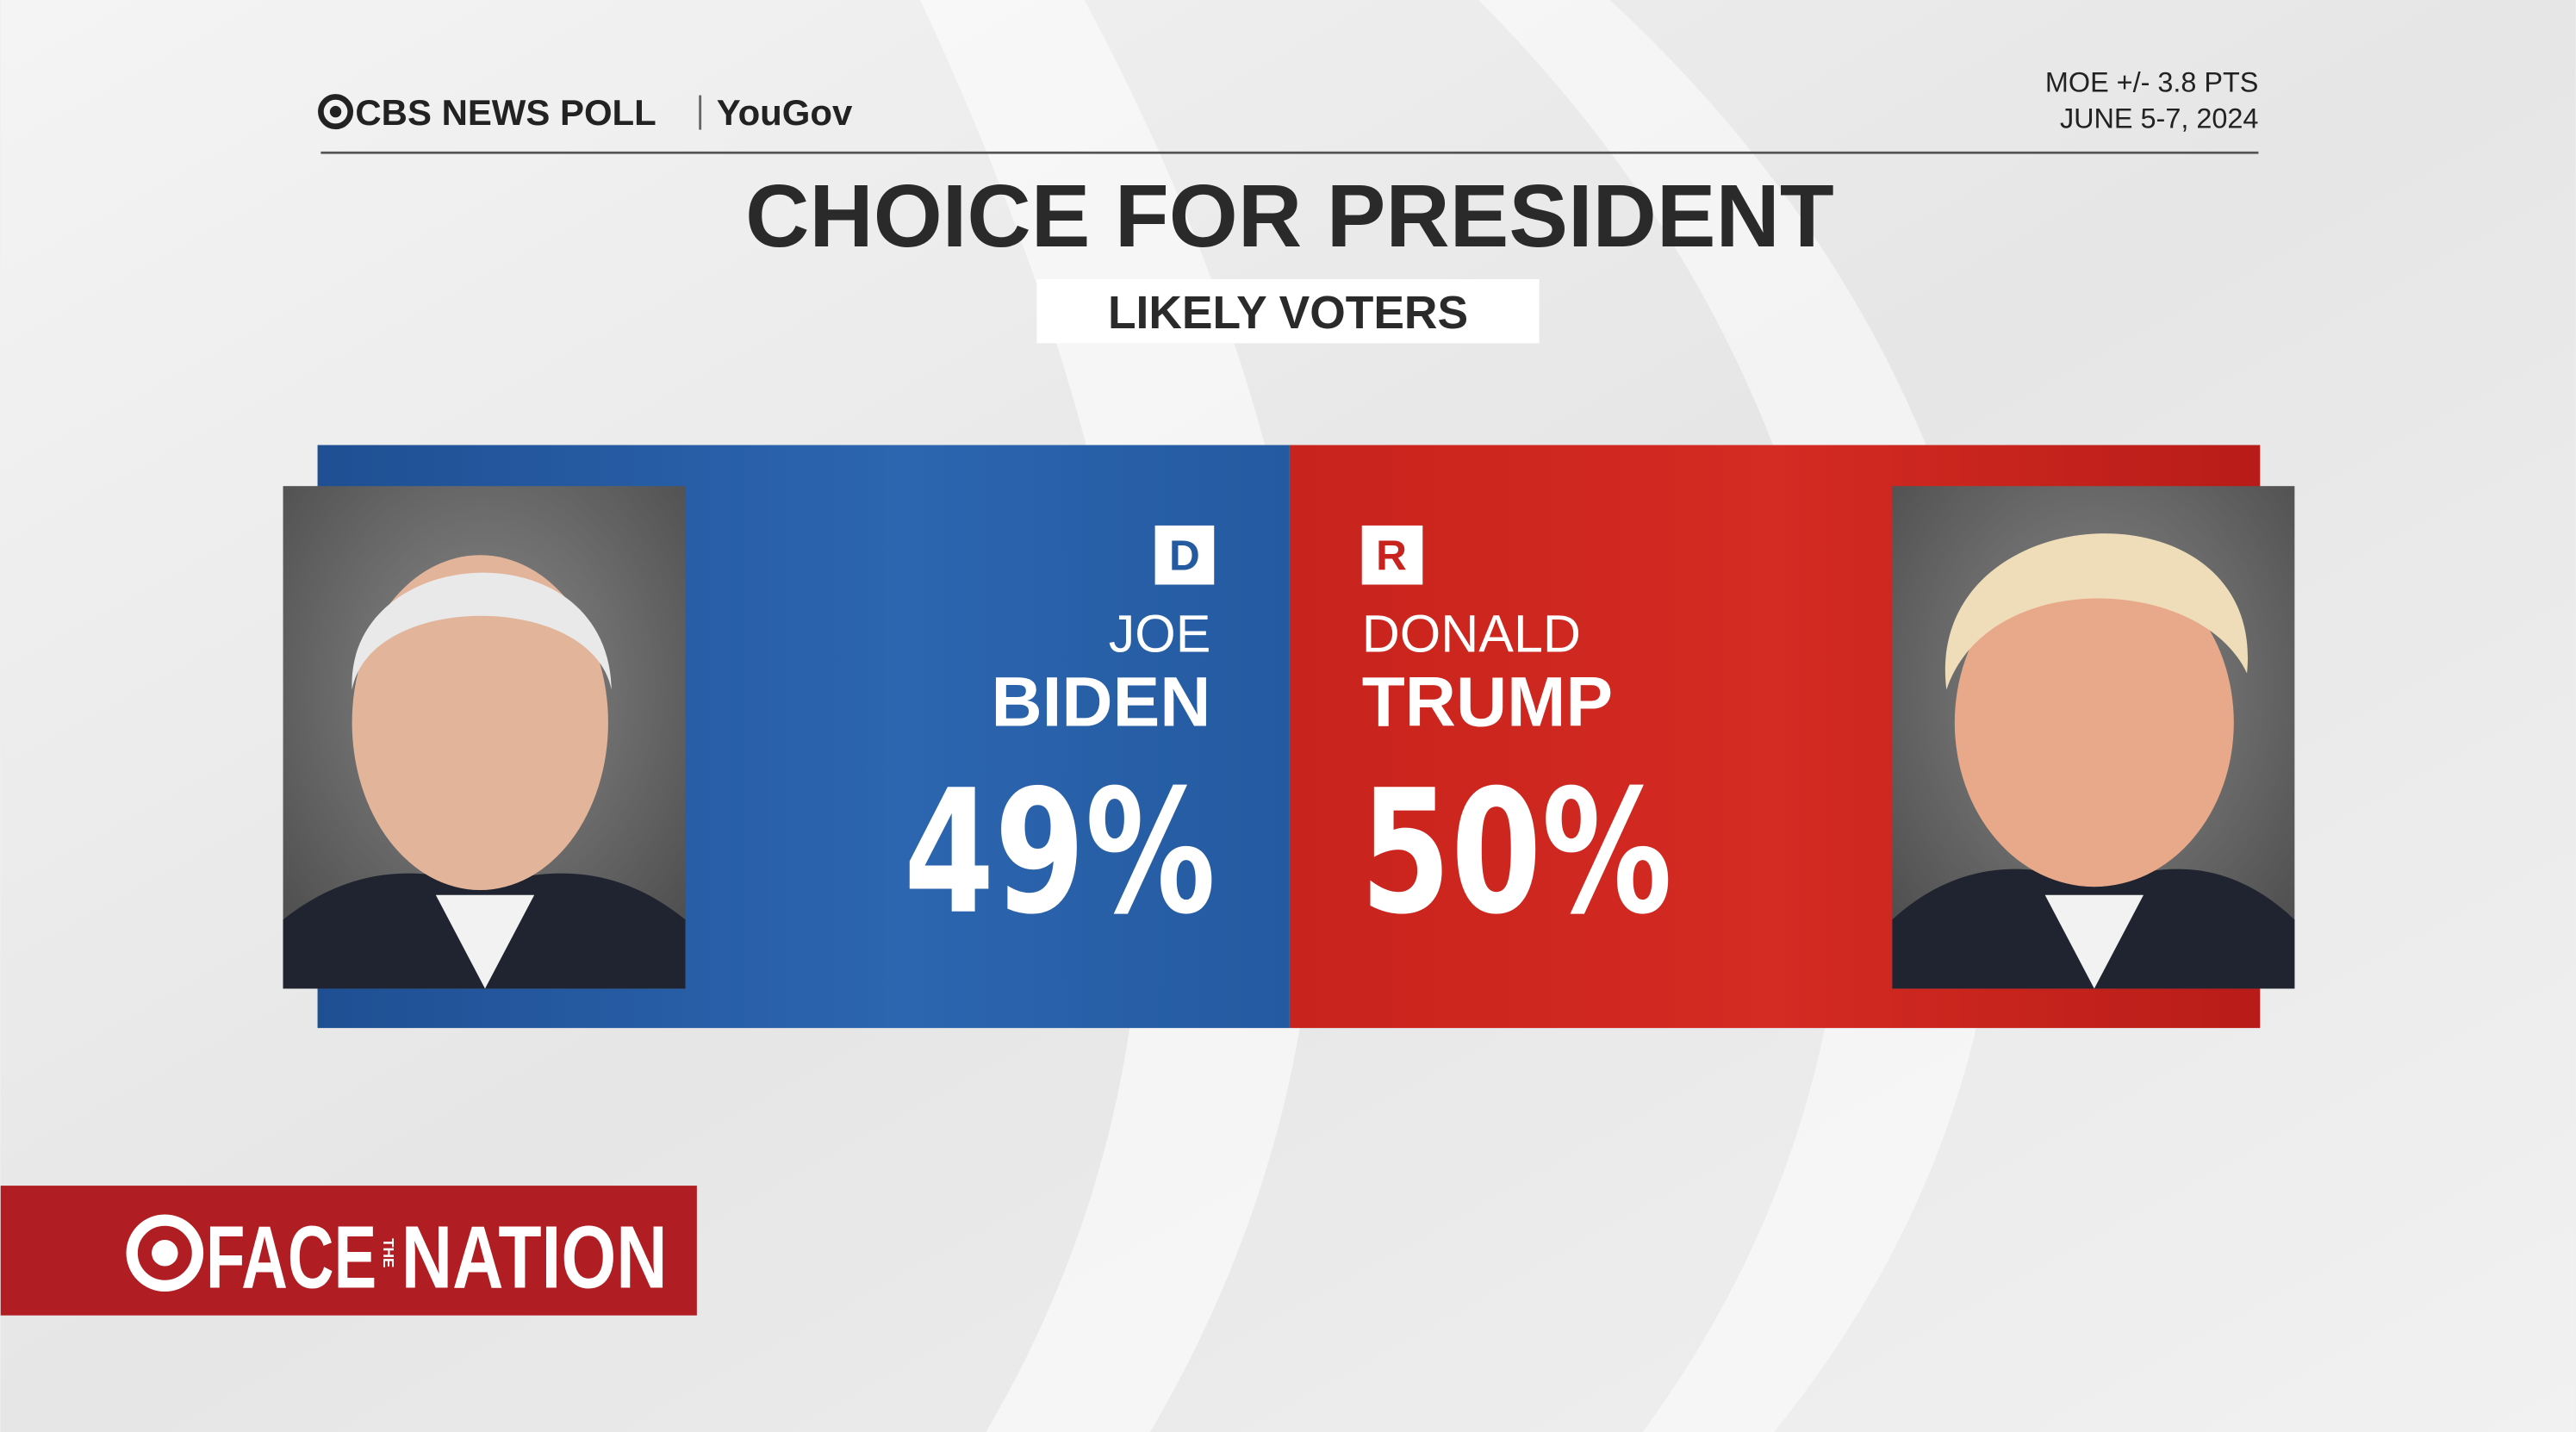 This screenshot has height=1432, width=2576. I want to click on poll-source: CBS NEWS POLL, so click(506, 112).